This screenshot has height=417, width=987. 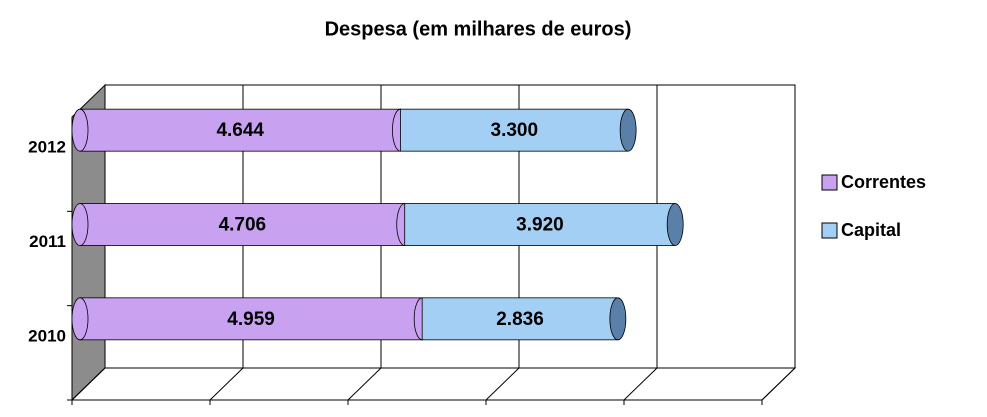 What do you see at coordinates (871, 230) in the screenshot?
I see `legend-label: Capital` at bounding box center [871, 230].